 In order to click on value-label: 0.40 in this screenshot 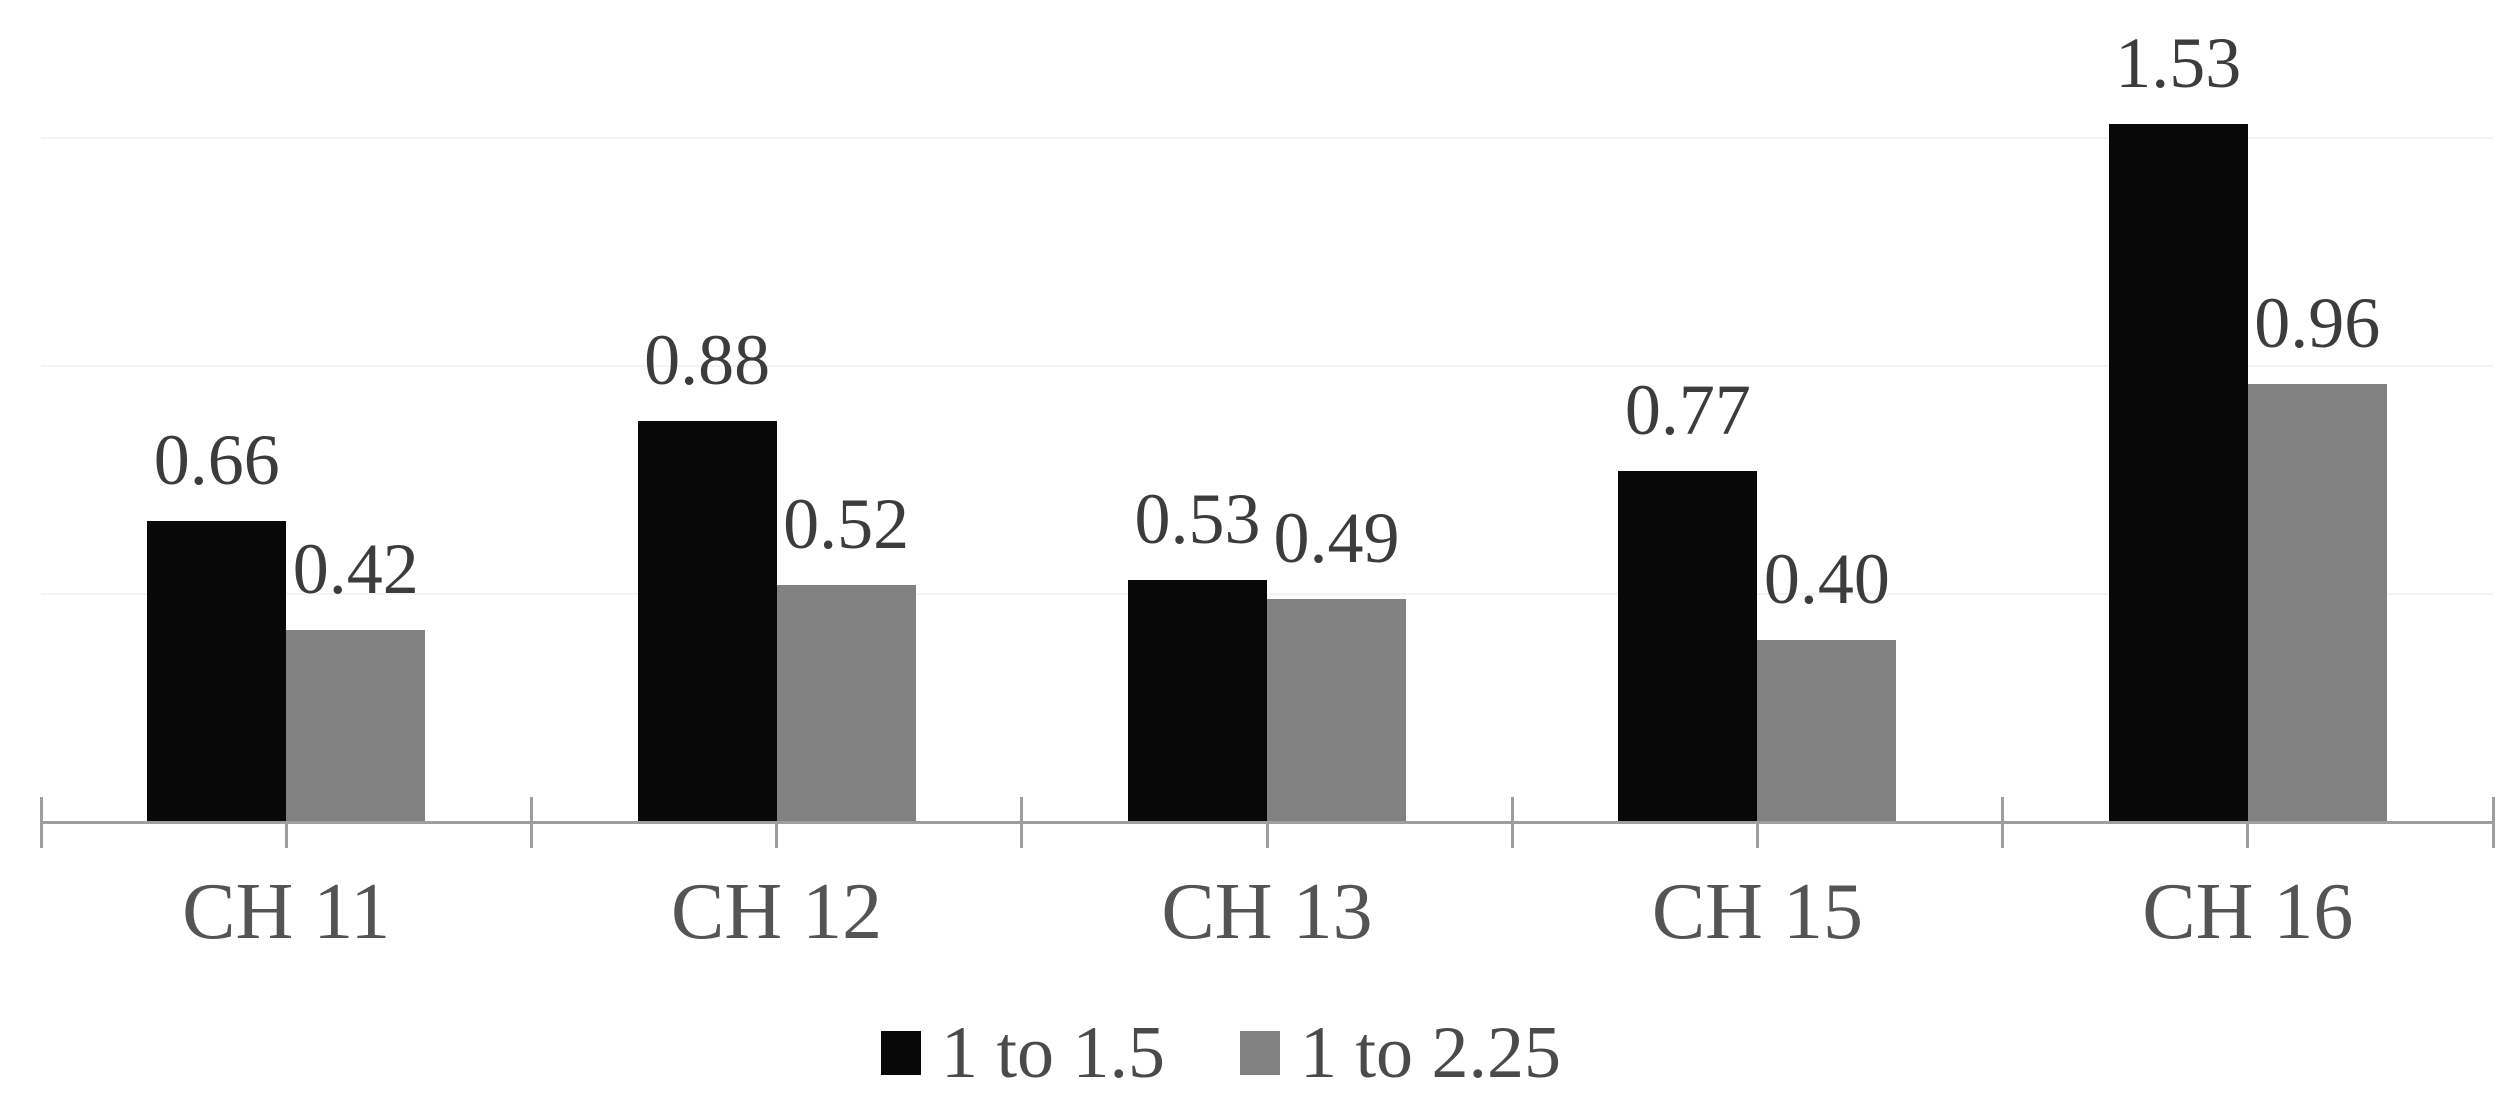, I will do `click(1826, 578)`.